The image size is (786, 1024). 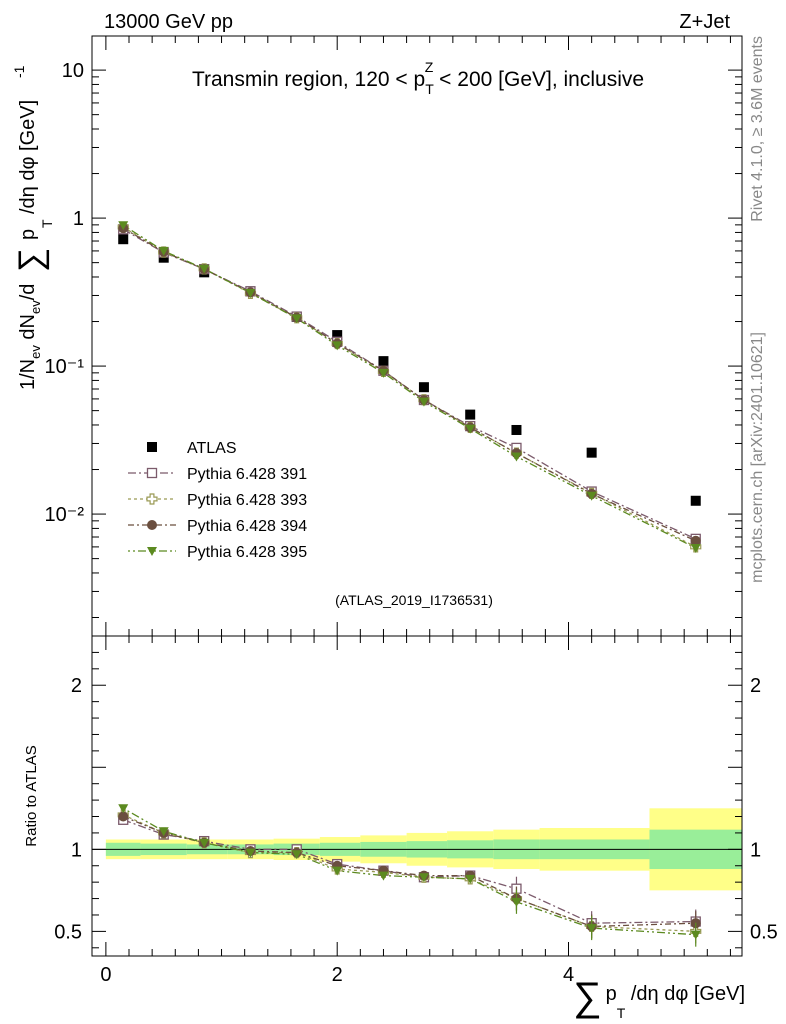 I want to click on ratio-ytick-label-right-0: 0.5, so click(x=764, y=932).